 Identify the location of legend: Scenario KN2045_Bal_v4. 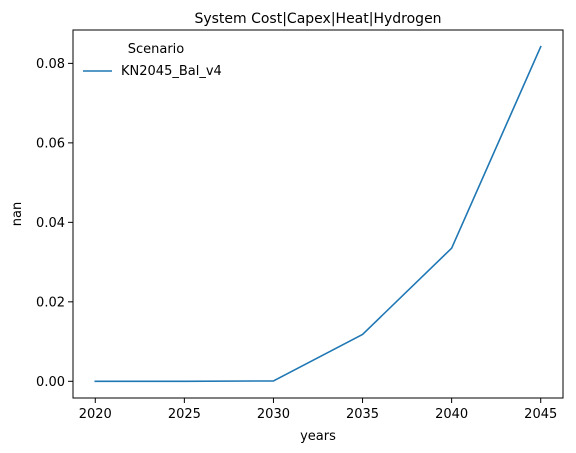
(152, 60).